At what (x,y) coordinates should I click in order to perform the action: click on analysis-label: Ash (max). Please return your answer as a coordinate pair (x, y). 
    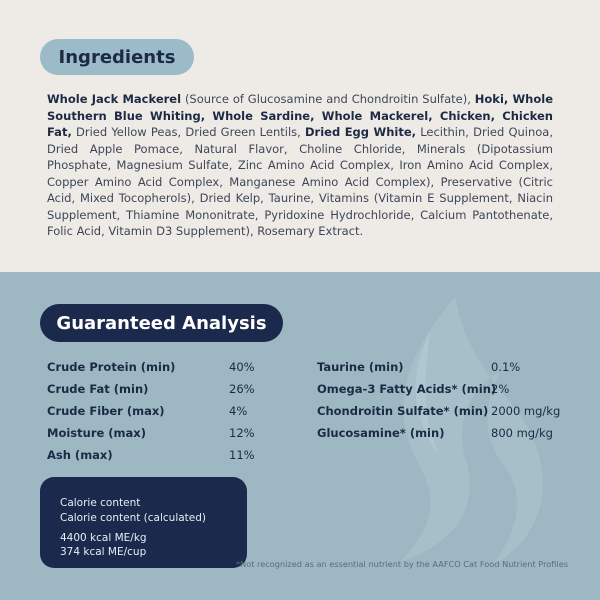
    Looking at the image, I should click on (80, 455).